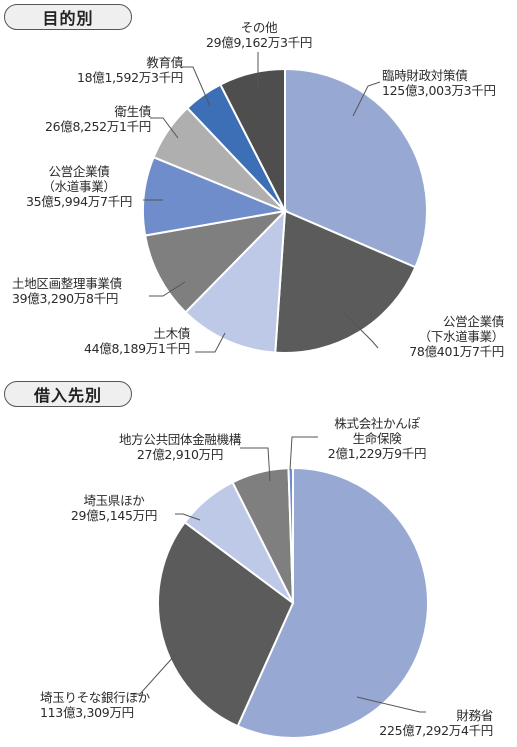 The height and width of the screenshot is (747, 517). I want to click on slice-label-kampo: 株式会社かんぽ 生命保険 2億1,229万9千円, so click(377, 438).